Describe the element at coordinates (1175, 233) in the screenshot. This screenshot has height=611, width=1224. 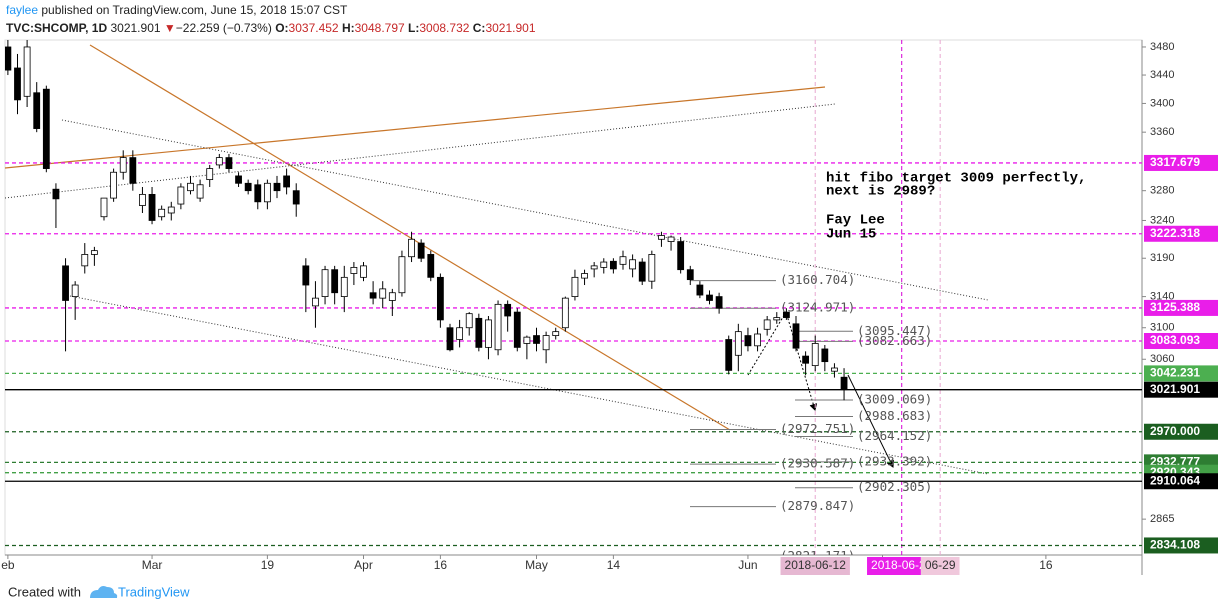
I see `level-label: 3222.318` at that location.